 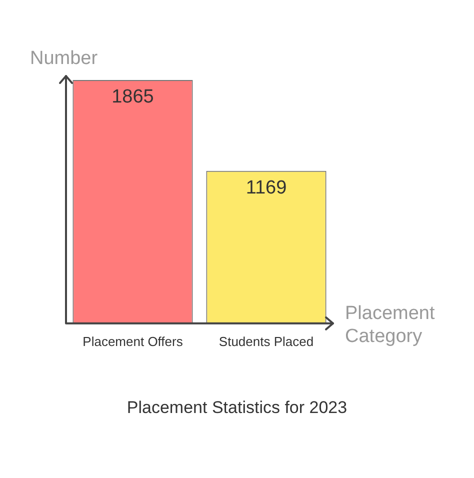 What do you see at coordinates (266, 341) in the screenshot?
I see `x-tick-label: Students Placed` at bounding box center [266, 341].